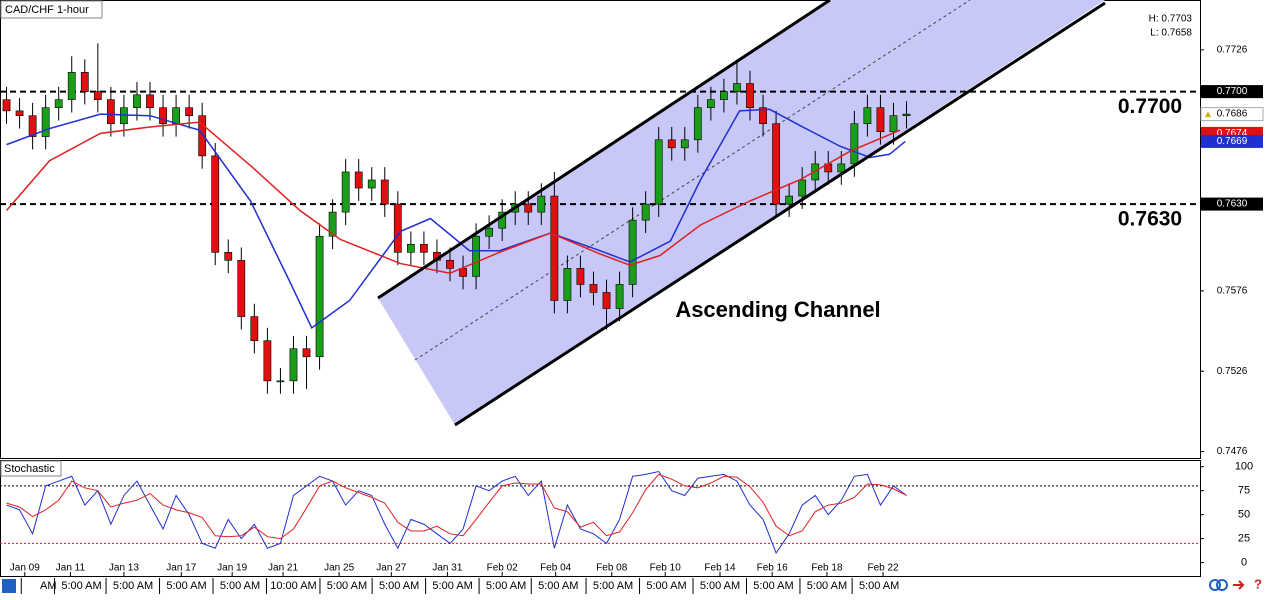 The image size is (1265, 600). What do you see at coordinates (124, 568) in the screenshot?
I see `x-tick-label: Jan 13` at bounding box center [124, 568].